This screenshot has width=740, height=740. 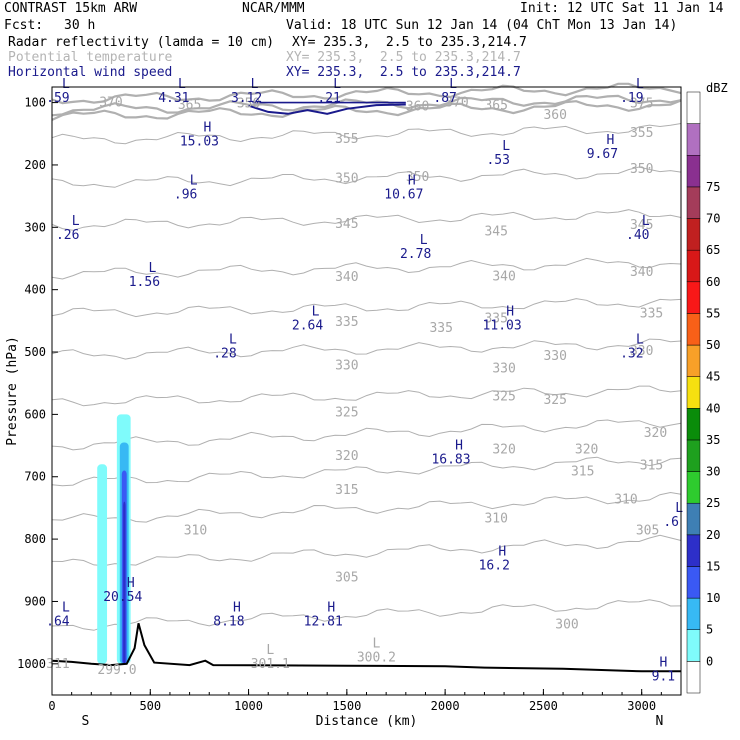 What do you see at coordinates (346, 706) in the screenshot?
I see `x-tick-label: 1500` at bounding box center [346, 706].